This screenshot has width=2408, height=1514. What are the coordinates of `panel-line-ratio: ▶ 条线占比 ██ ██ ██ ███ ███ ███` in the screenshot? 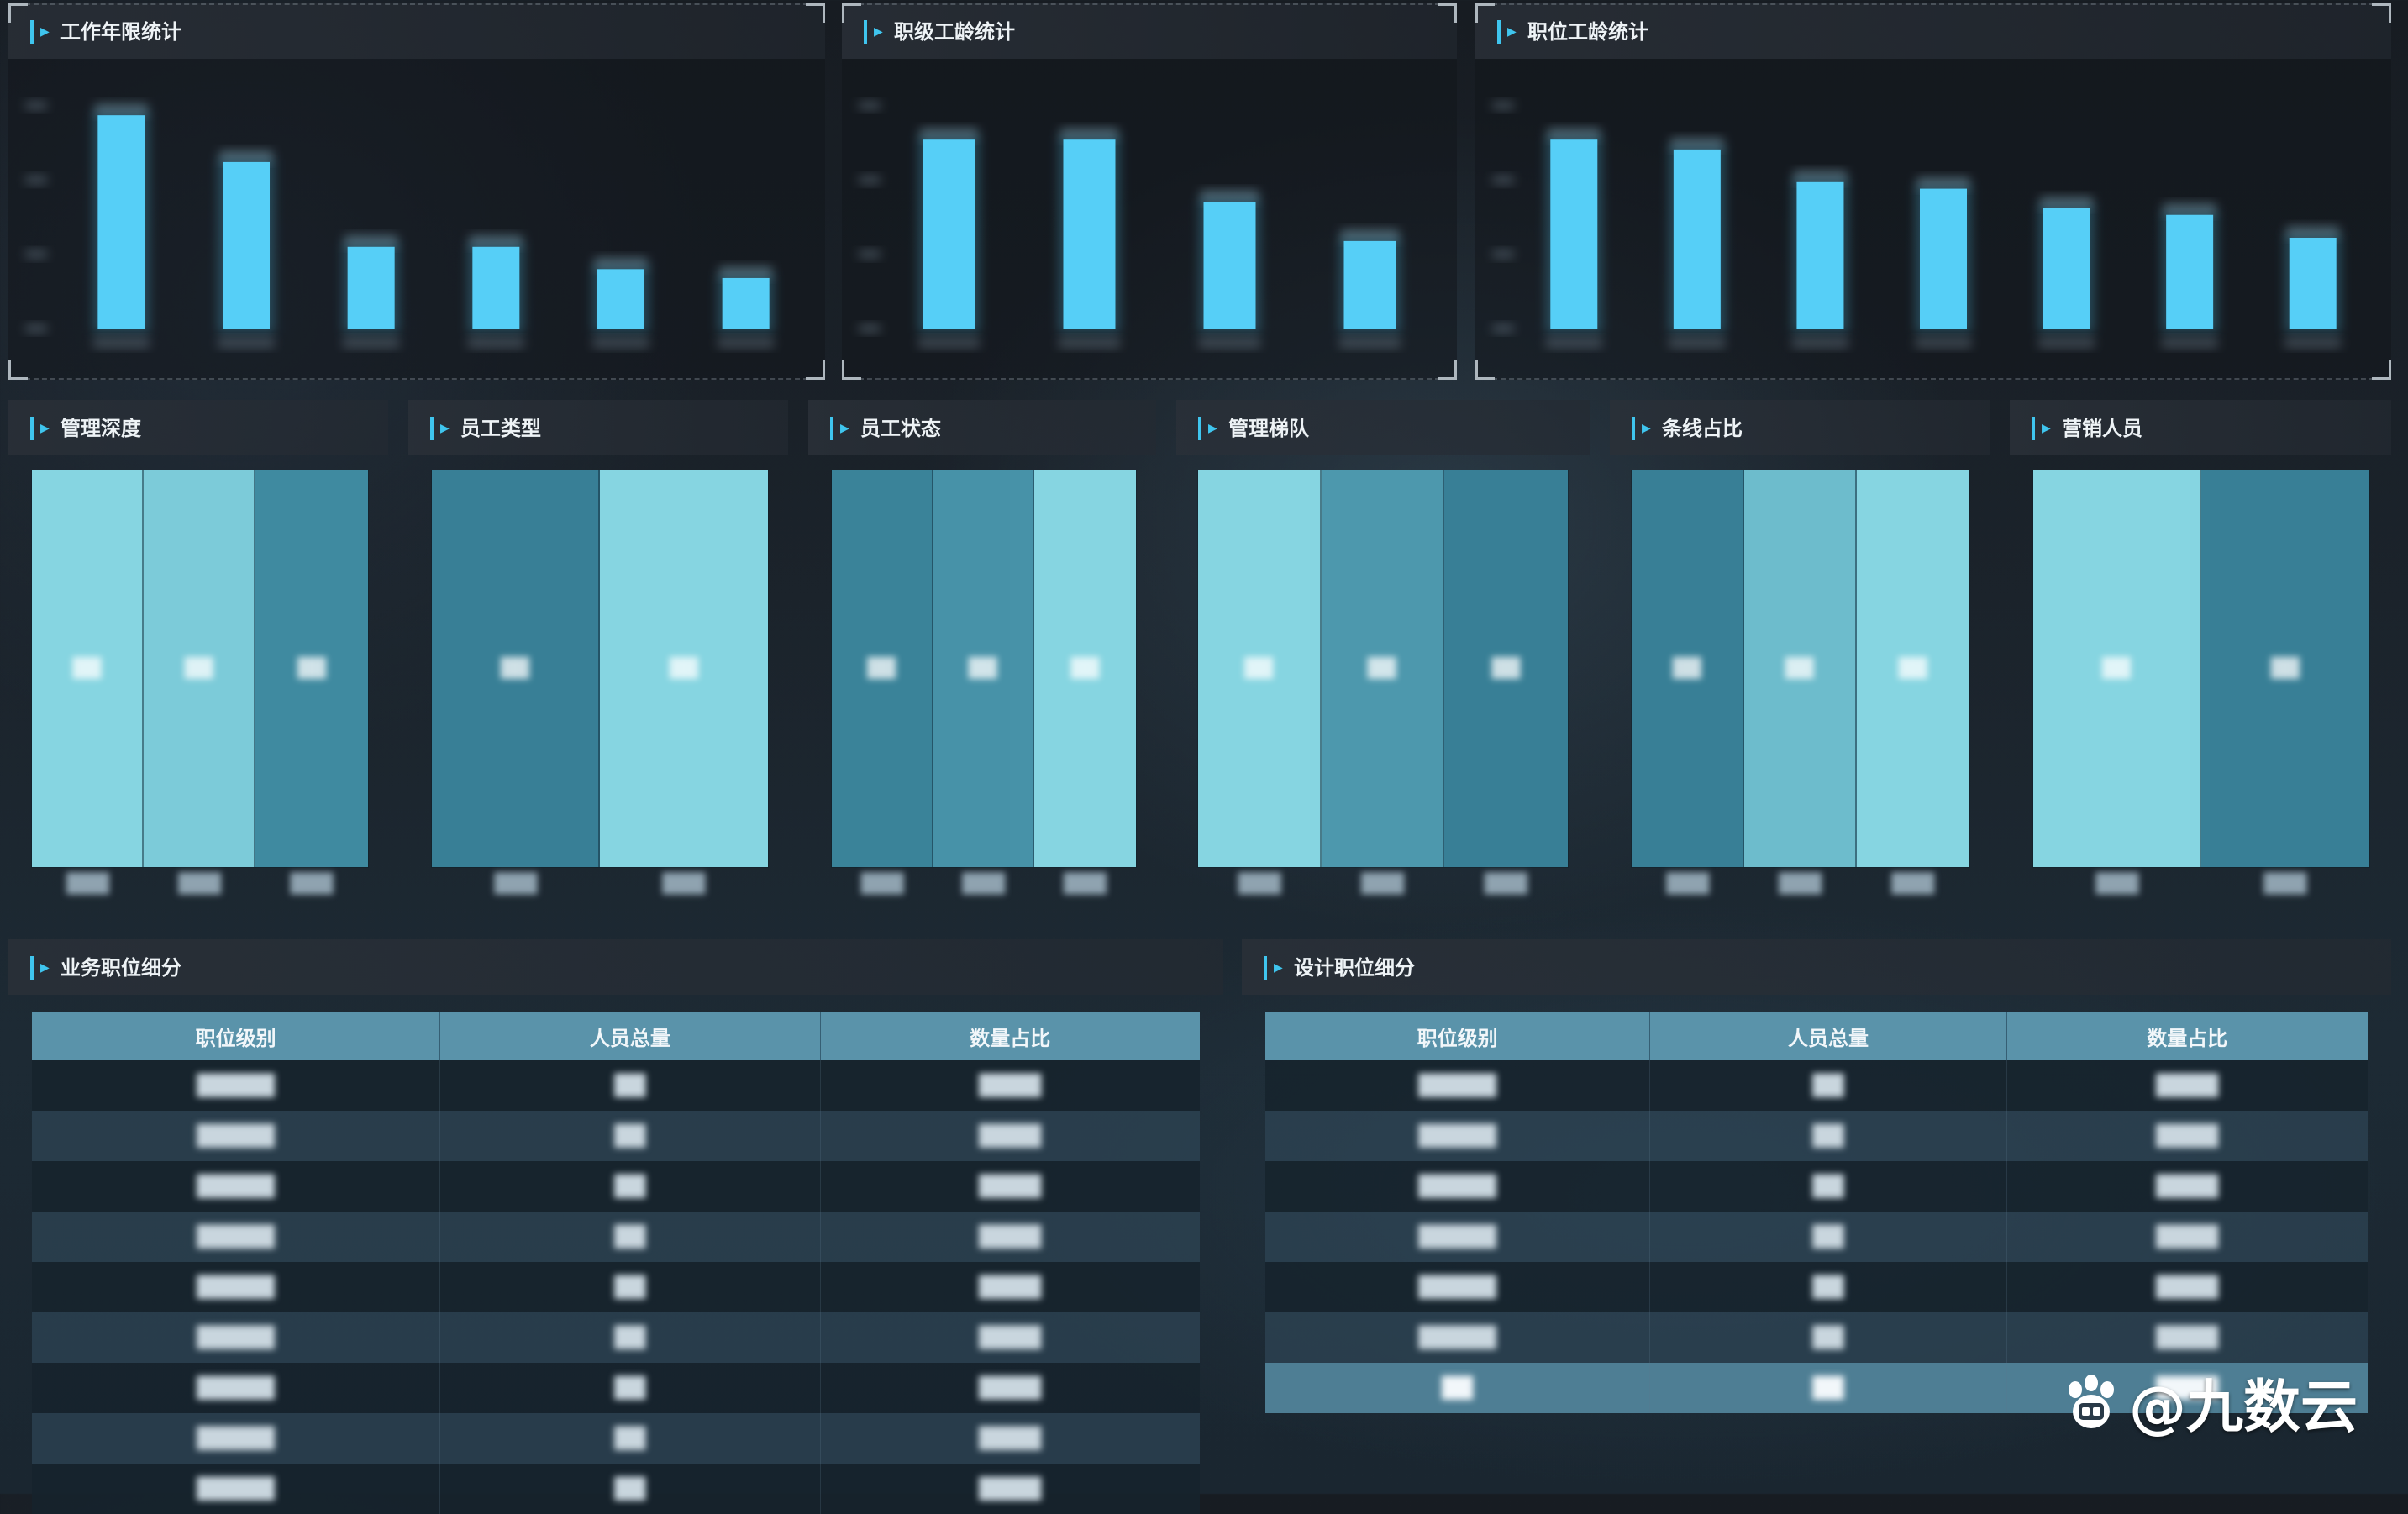 It's located at (1800, 647).